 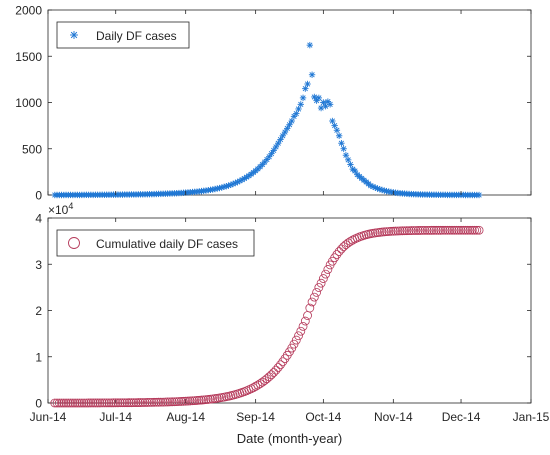 What do you see at coordinates (185, 417) in the screenshot?
I see `x-tick-label: Aug-14` at bounding box center [185, 417].